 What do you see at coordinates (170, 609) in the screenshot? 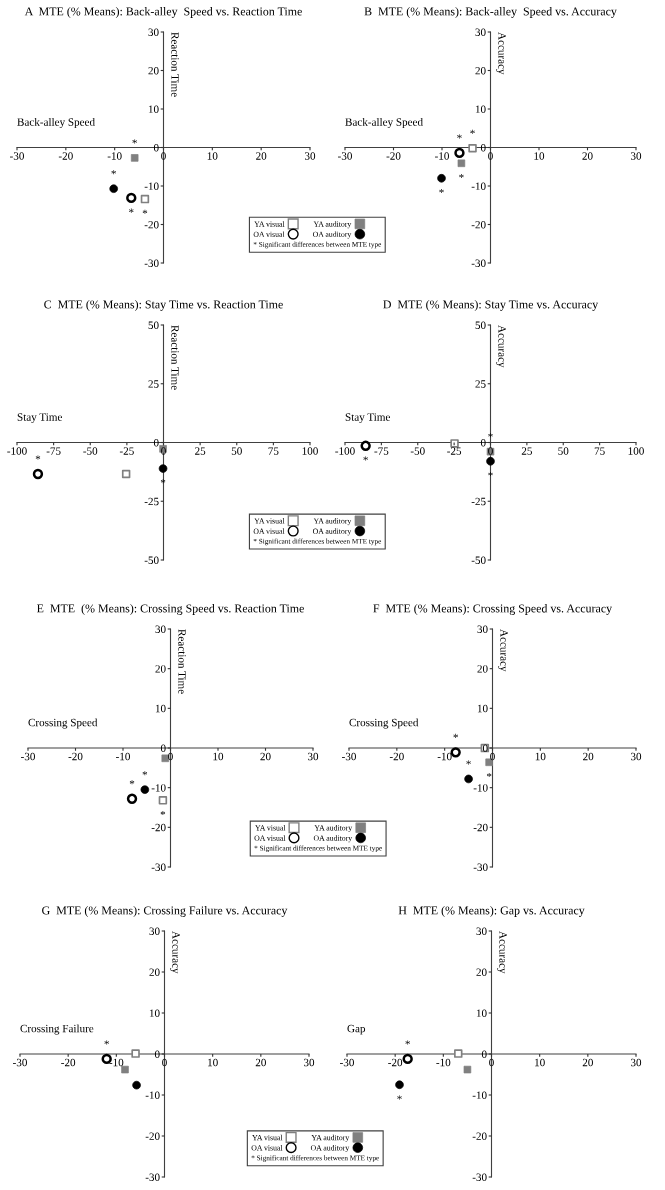
I see `chart-title: E MTE (% Means): Crossing Speed vs. Reaction Time` at bounding box center [170, 609].